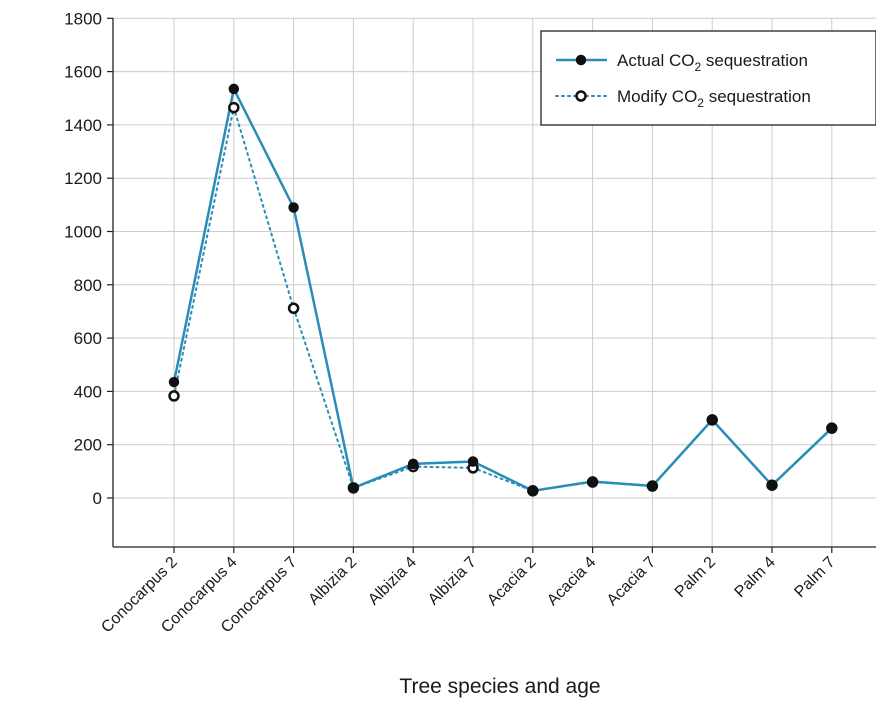 The image size is (876, 705). Describe the element at coordinates (83, 72) in the screenshot. I see `y-tick-label: 1600` at that location.